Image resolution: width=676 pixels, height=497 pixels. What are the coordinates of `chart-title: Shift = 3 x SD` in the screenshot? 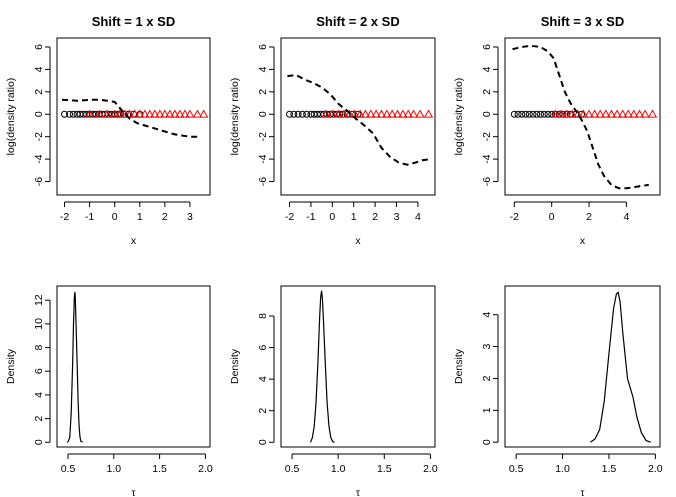 It's located at (582, 21).